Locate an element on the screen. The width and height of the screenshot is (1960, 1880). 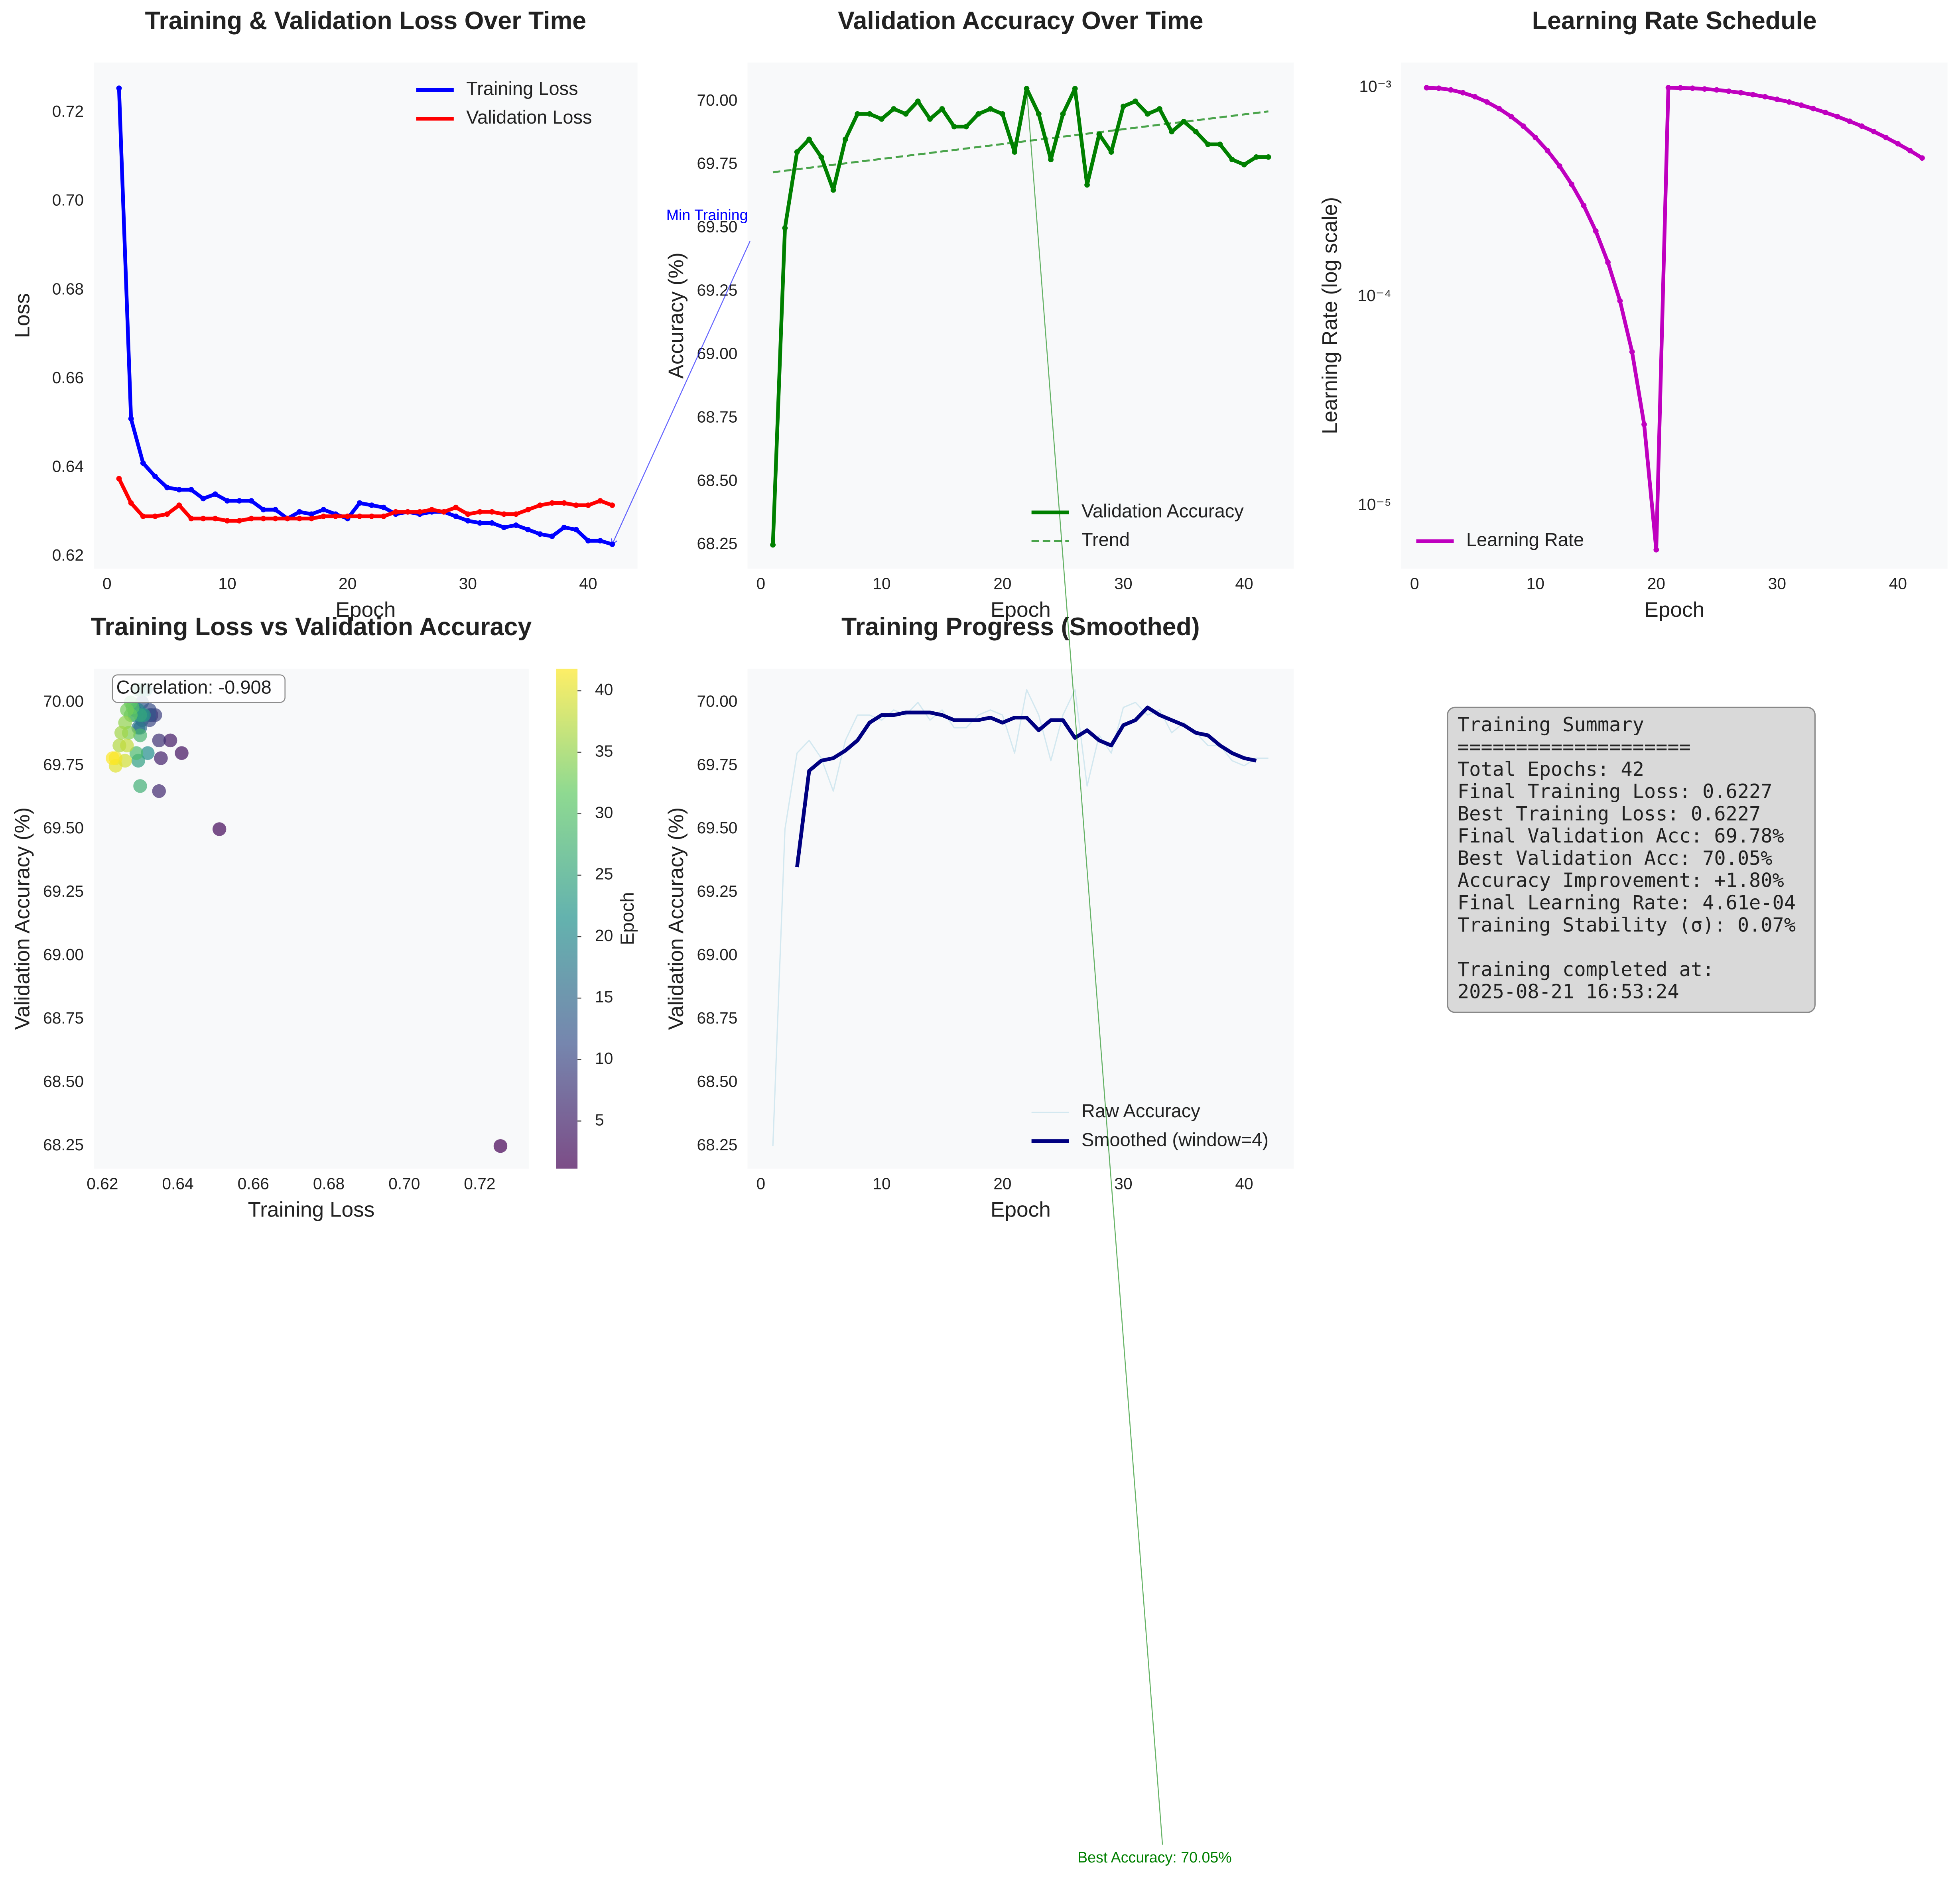
y-tick-label: 10⁻⁴ is located at coordinates (1374, 295).